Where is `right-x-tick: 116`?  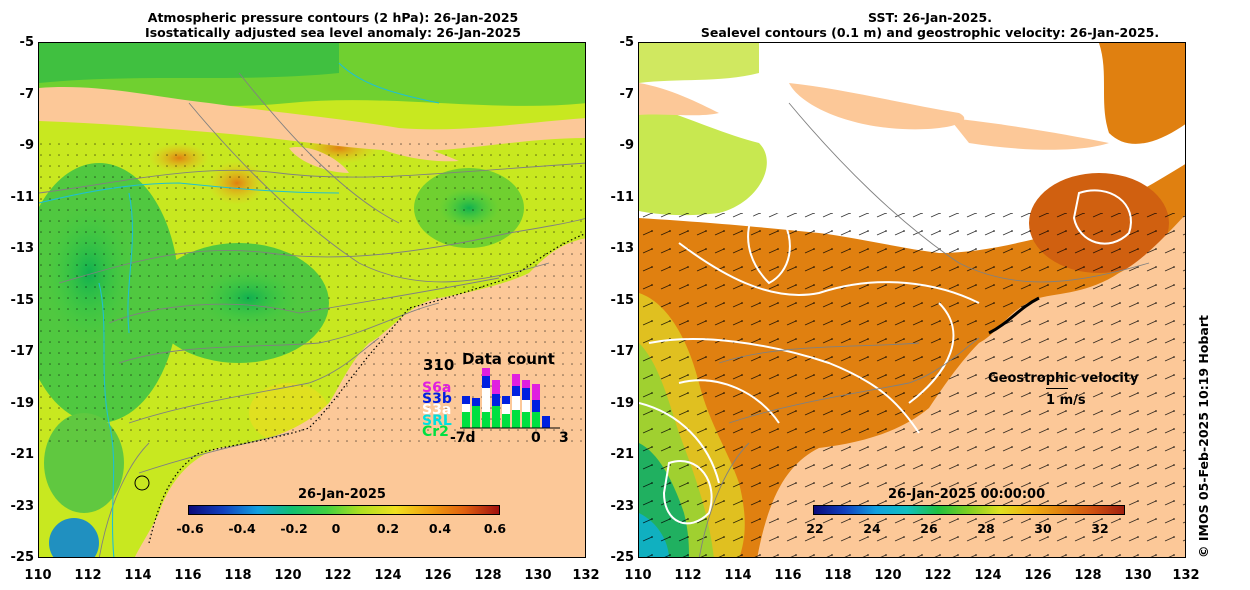 right-x-tick: 116 is located at coordinates (788, 575).